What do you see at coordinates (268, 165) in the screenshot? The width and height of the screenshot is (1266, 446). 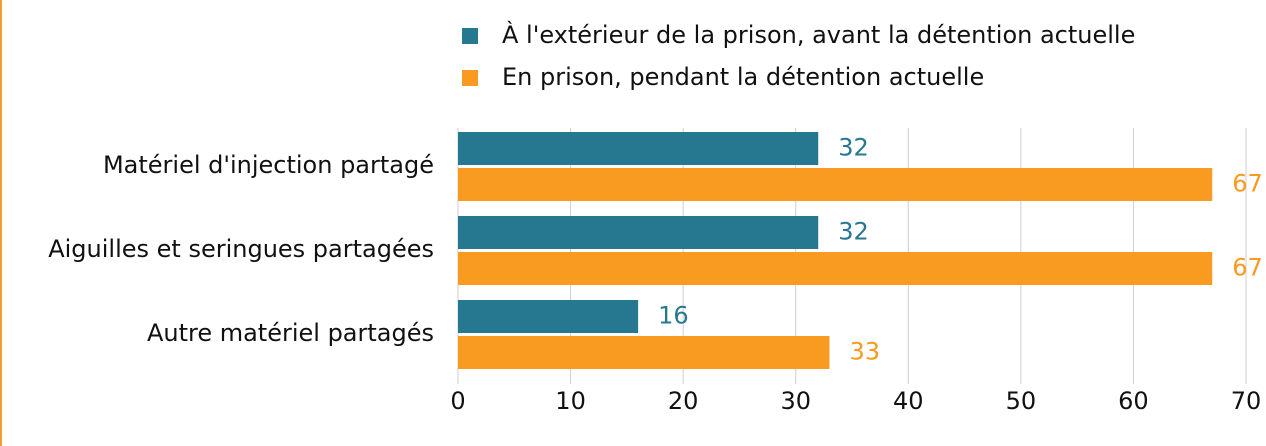 I see `y-tick-label: Matériel d'injection partagé` at bounding box center [268, 165].